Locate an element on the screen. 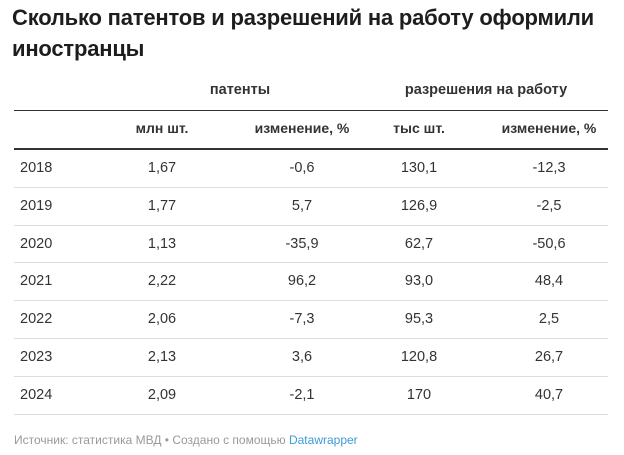 This screenshot has width=624, height=455. cell-permits-count: 126,9 is located at coordinates (419, 205).